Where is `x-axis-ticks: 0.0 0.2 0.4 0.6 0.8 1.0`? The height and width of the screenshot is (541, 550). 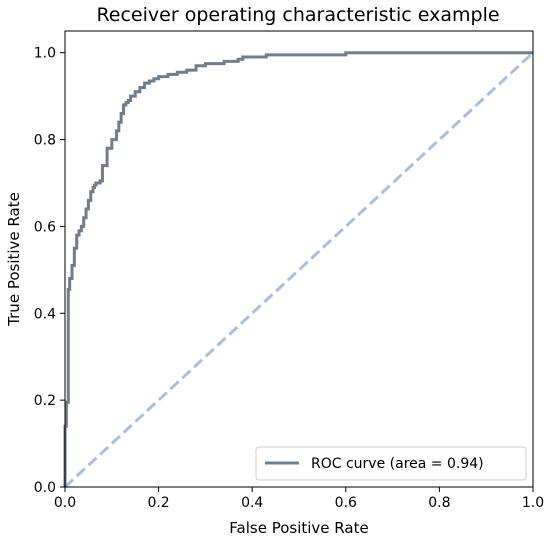
x-axis-ticks: 0.0 0.2 0.4 0.6 0.8 1.0 is located at coordinates (299, 499).